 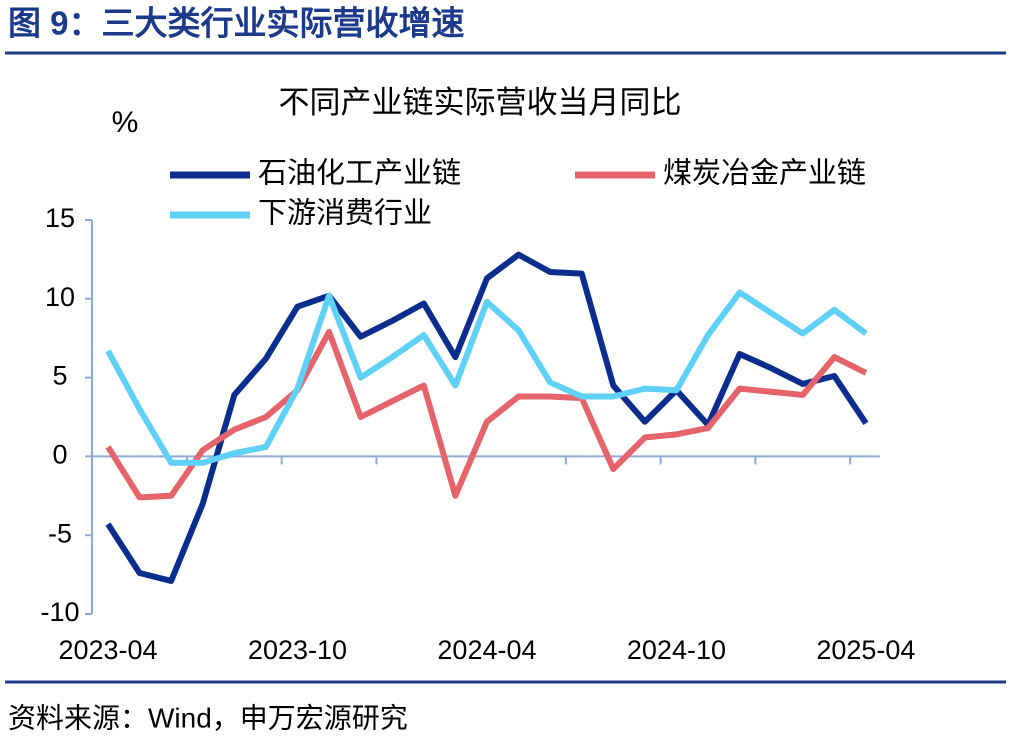 I want to click on chart-title: 不同产业链实际营收当月同比, so click(x=480, y=102).